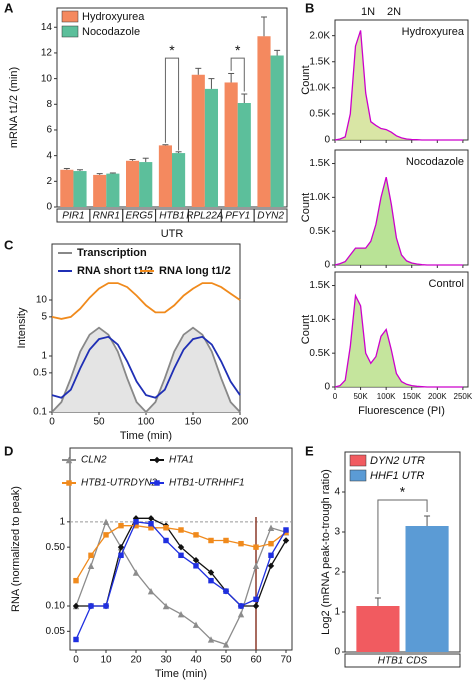 The width and height of the screenshot is (474, 691). I want to click on y-tick-label: 6, so click(49, 130).